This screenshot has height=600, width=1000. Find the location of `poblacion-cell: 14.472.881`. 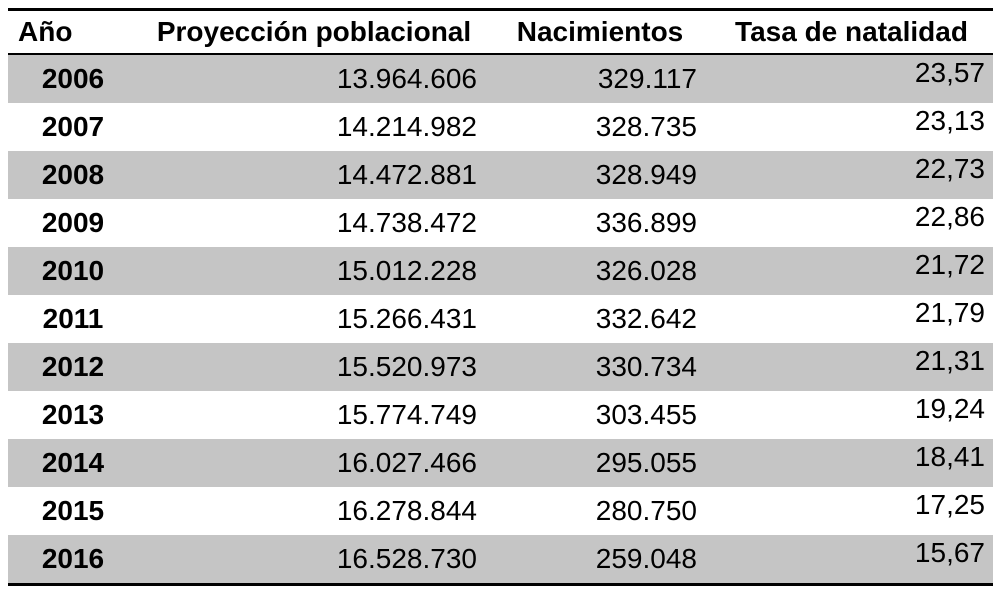

poblacion-cell: 14.472.881 is located at coordinates (406, 174).